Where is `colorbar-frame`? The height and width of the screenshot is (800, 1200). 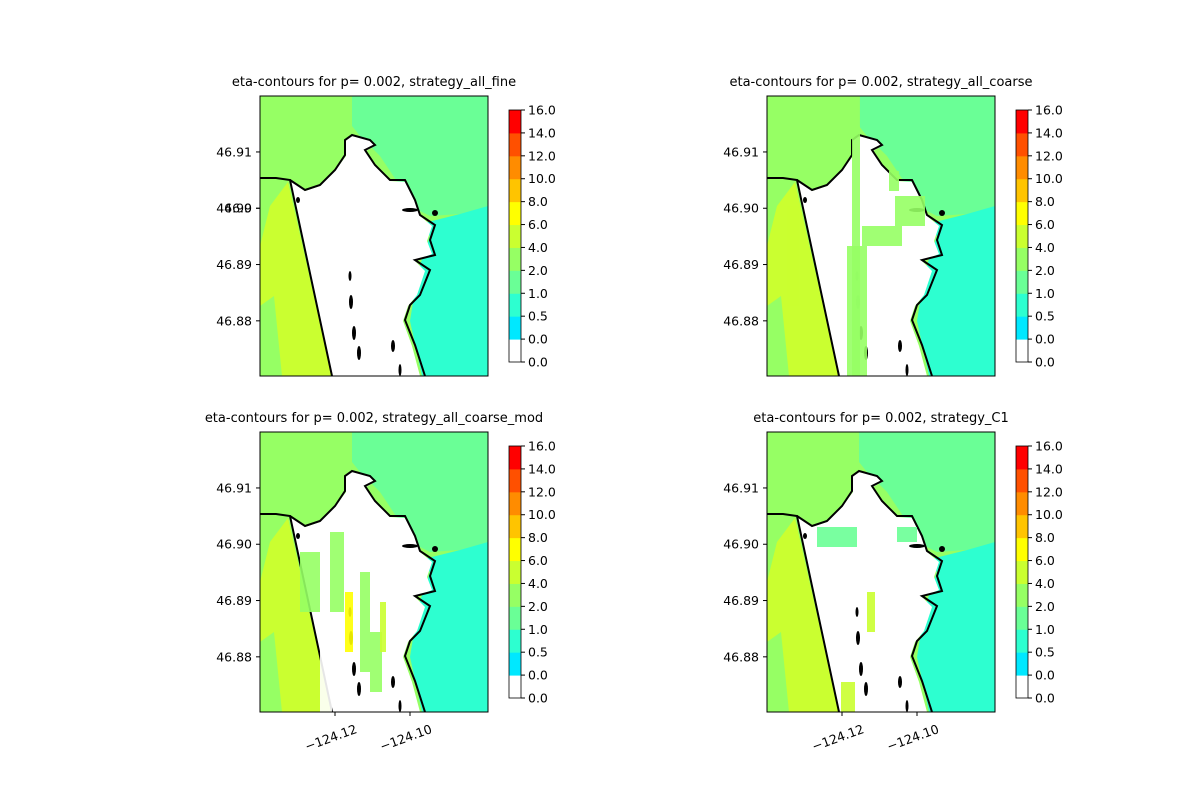
colorbar-frame is located at coordinates (515, 572).